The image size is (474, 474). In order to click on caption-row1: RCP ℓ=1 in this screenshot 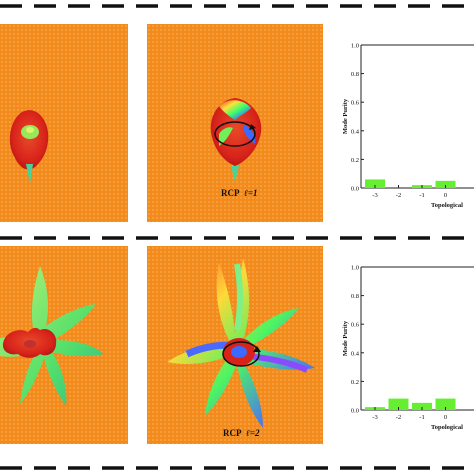, I will do `click(239, 193)`.